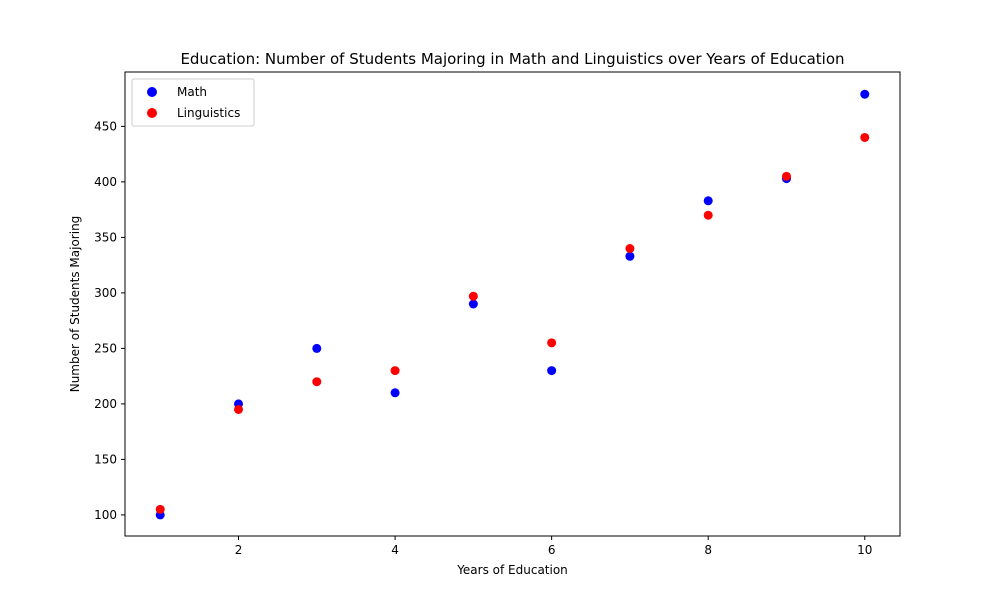 This screenshot has height=600, width=1000. I want to click on x-axis-label: Years of Education, so click(512, 570).